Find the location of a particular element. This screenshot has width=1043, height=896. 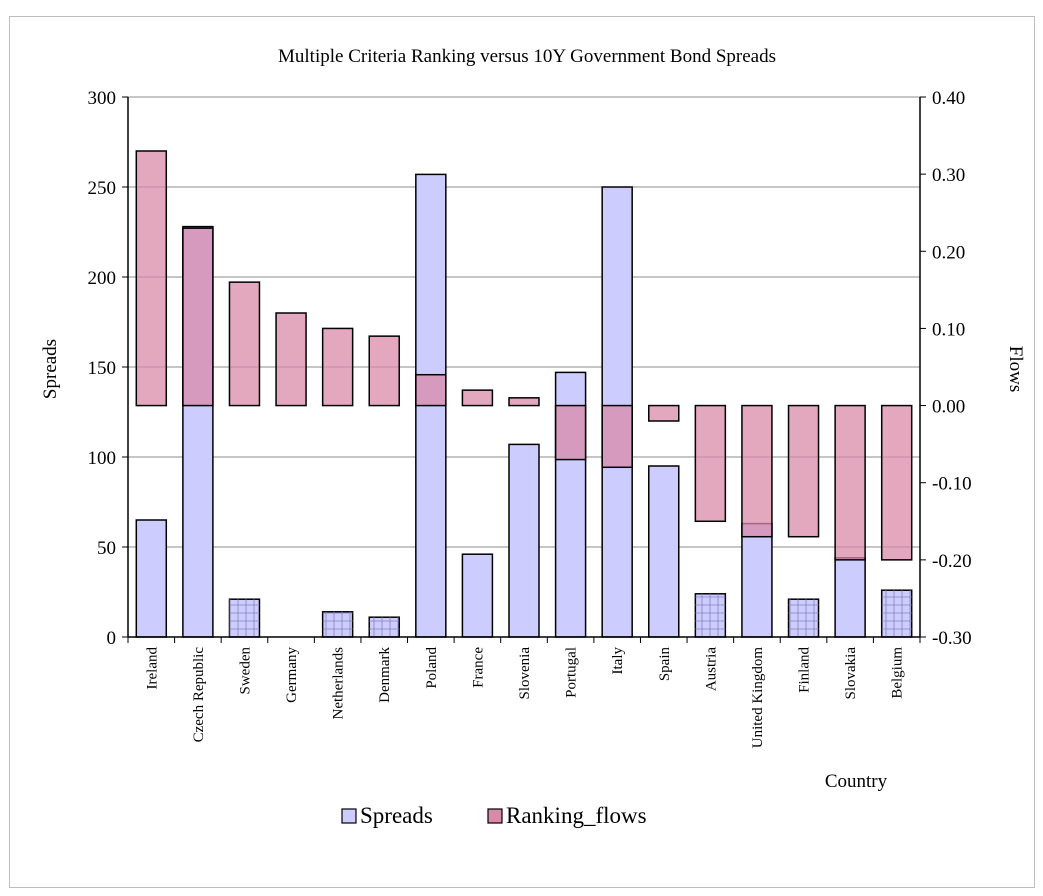

x-tick-label: Germany is located at coordinates (292, 675).